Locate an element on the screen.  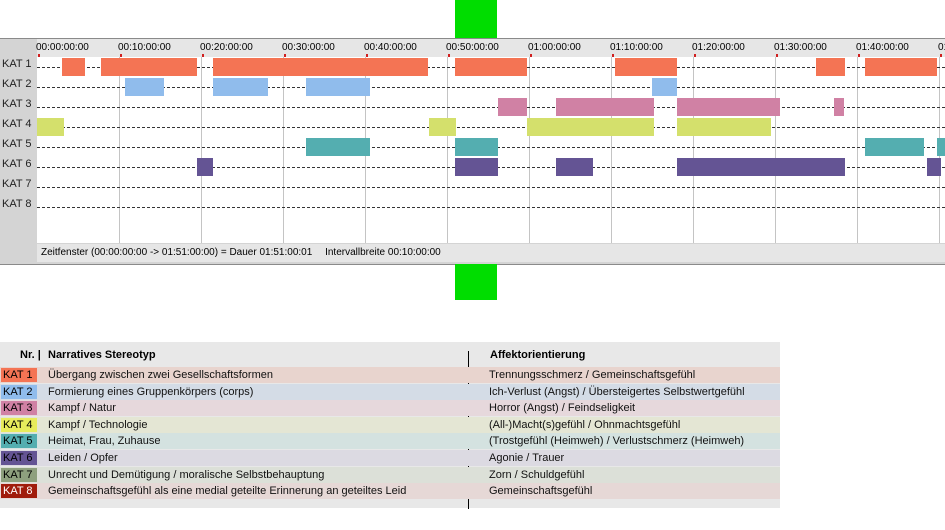
legend-header-stereotype: Narratives Stereotyp is located at coordinates (102, 355).